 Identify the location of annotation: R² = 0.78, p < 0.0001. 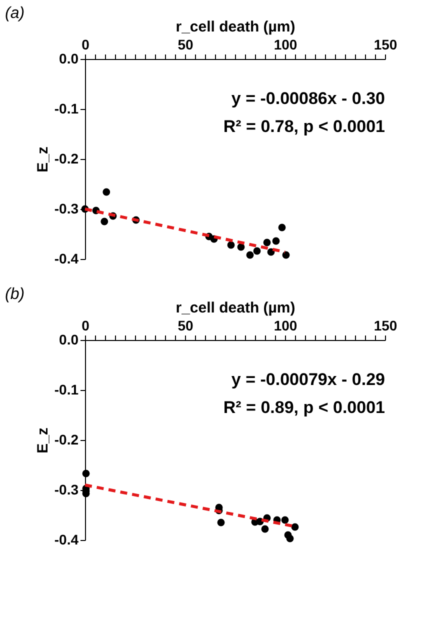
(304, 126).